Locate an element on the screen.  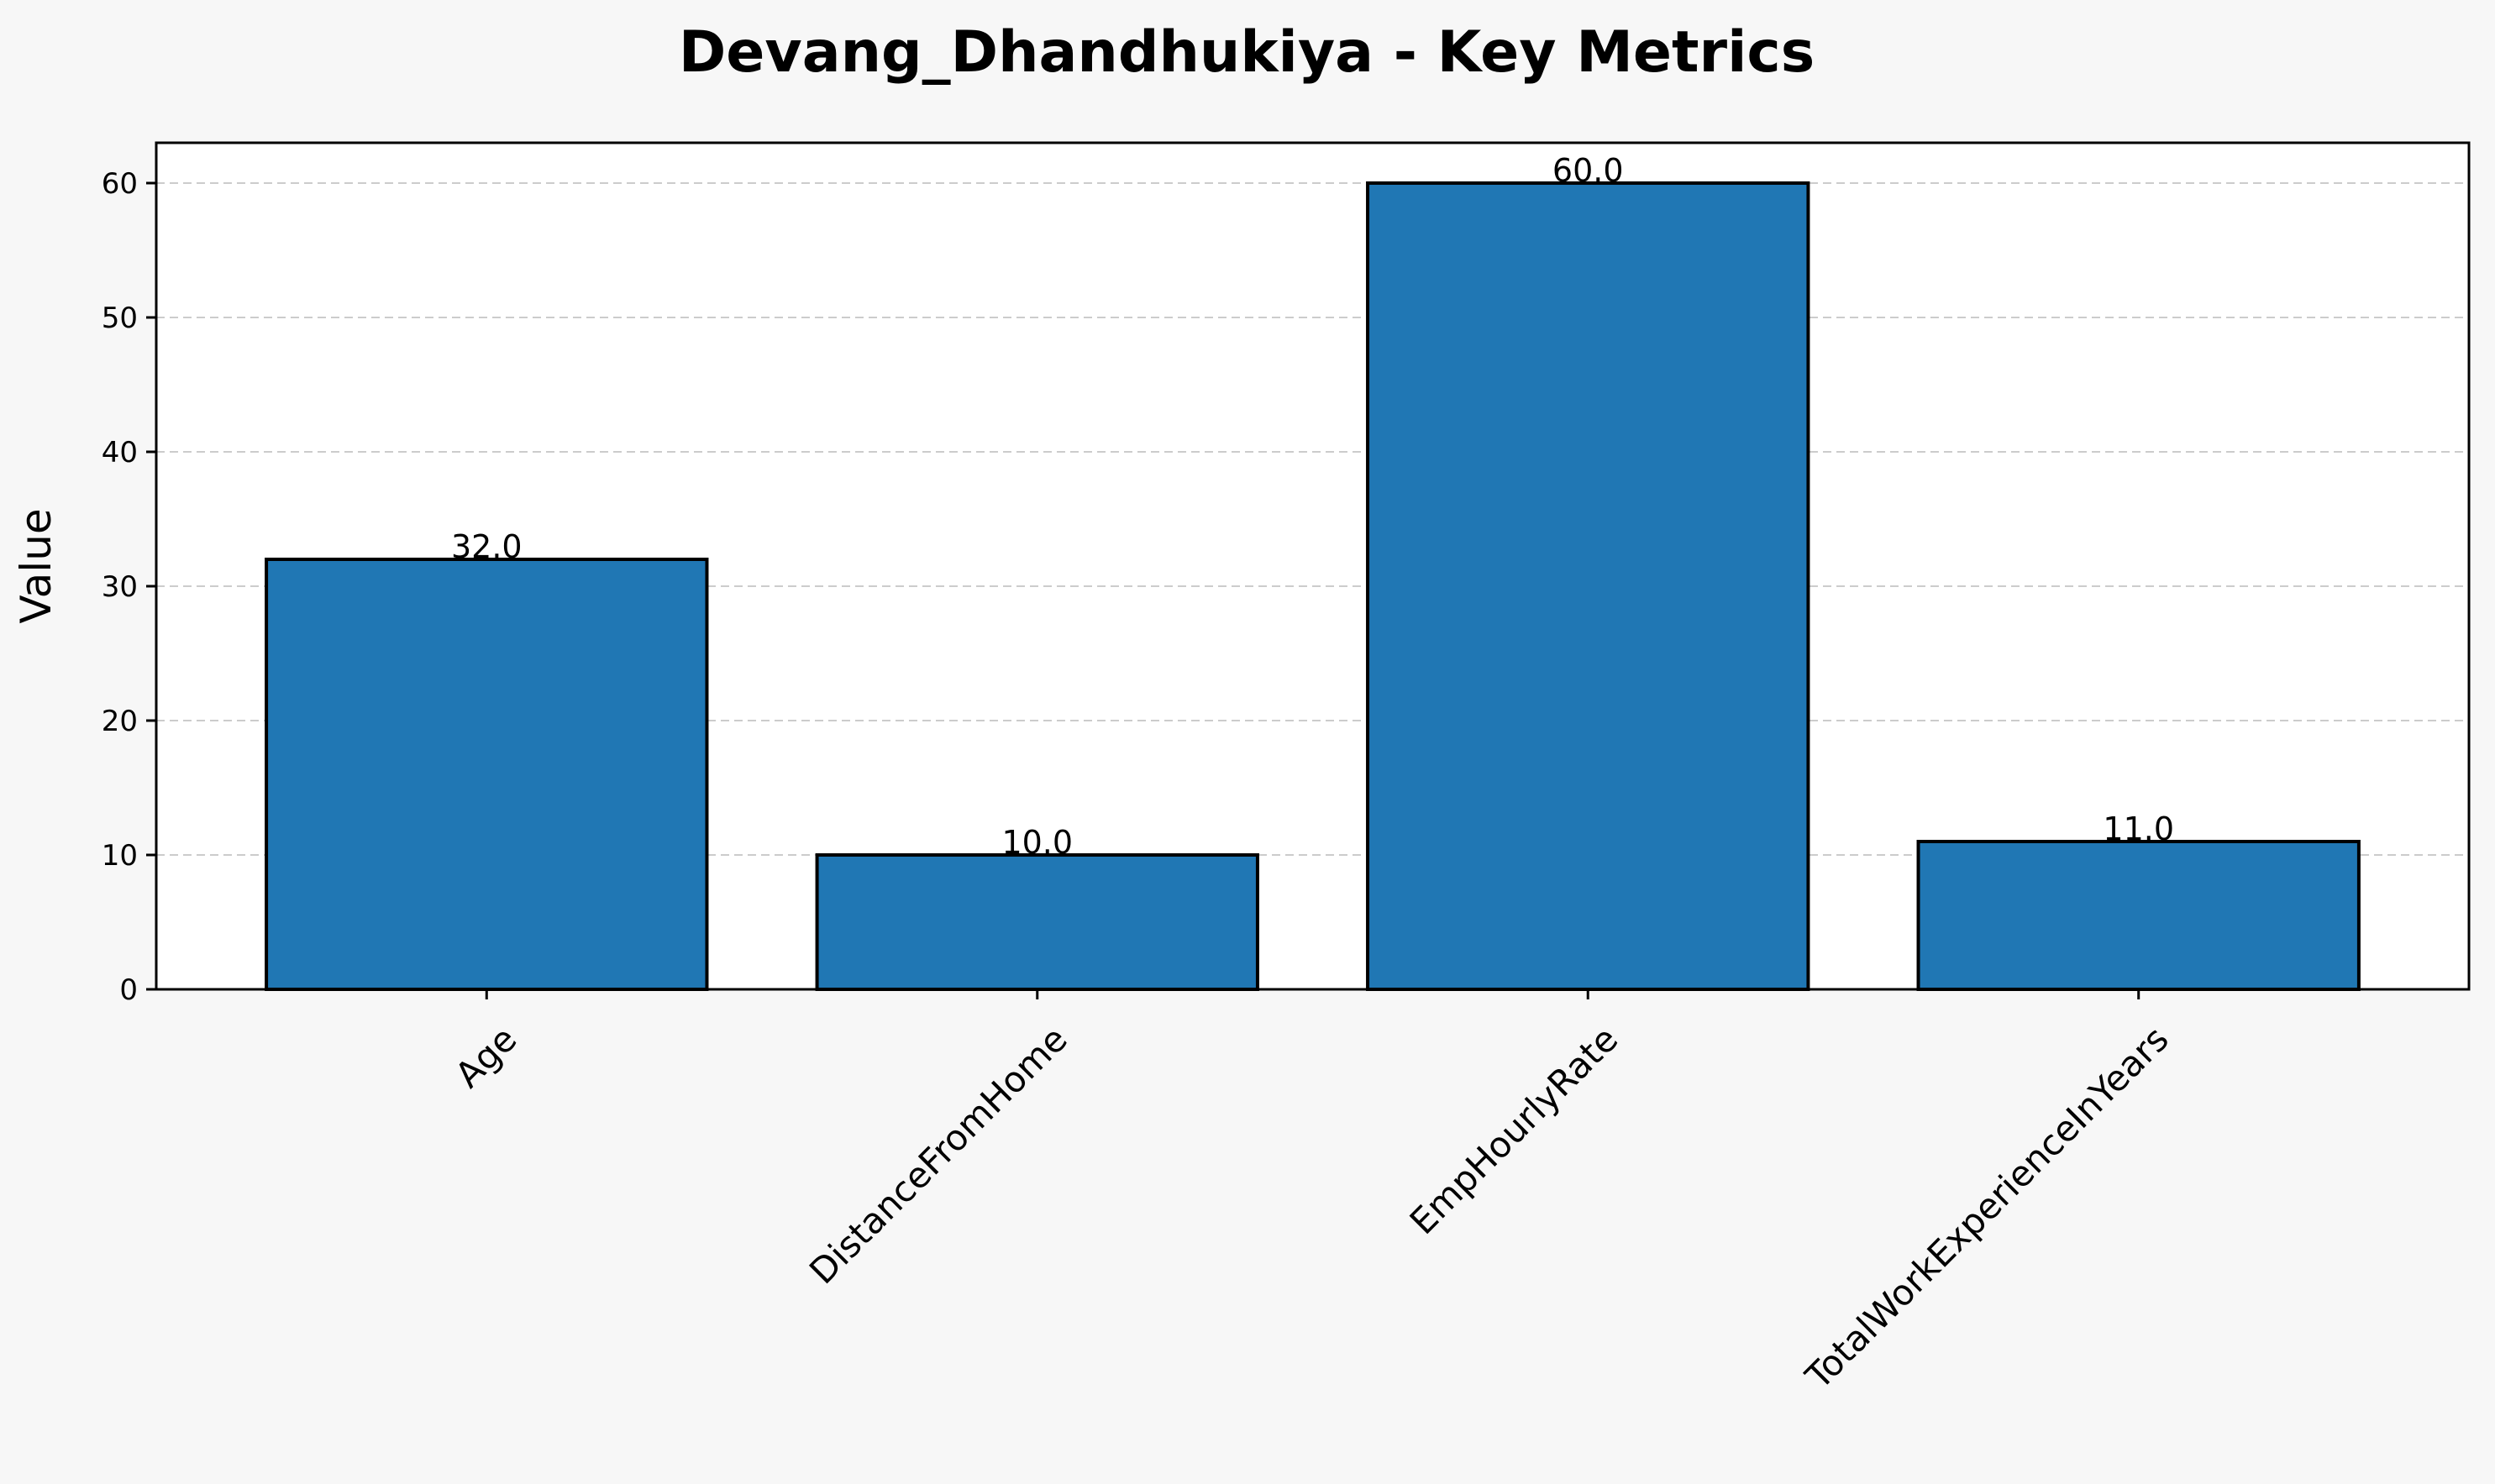
y-tick-label: 0 is located at coordinates (128, 990).